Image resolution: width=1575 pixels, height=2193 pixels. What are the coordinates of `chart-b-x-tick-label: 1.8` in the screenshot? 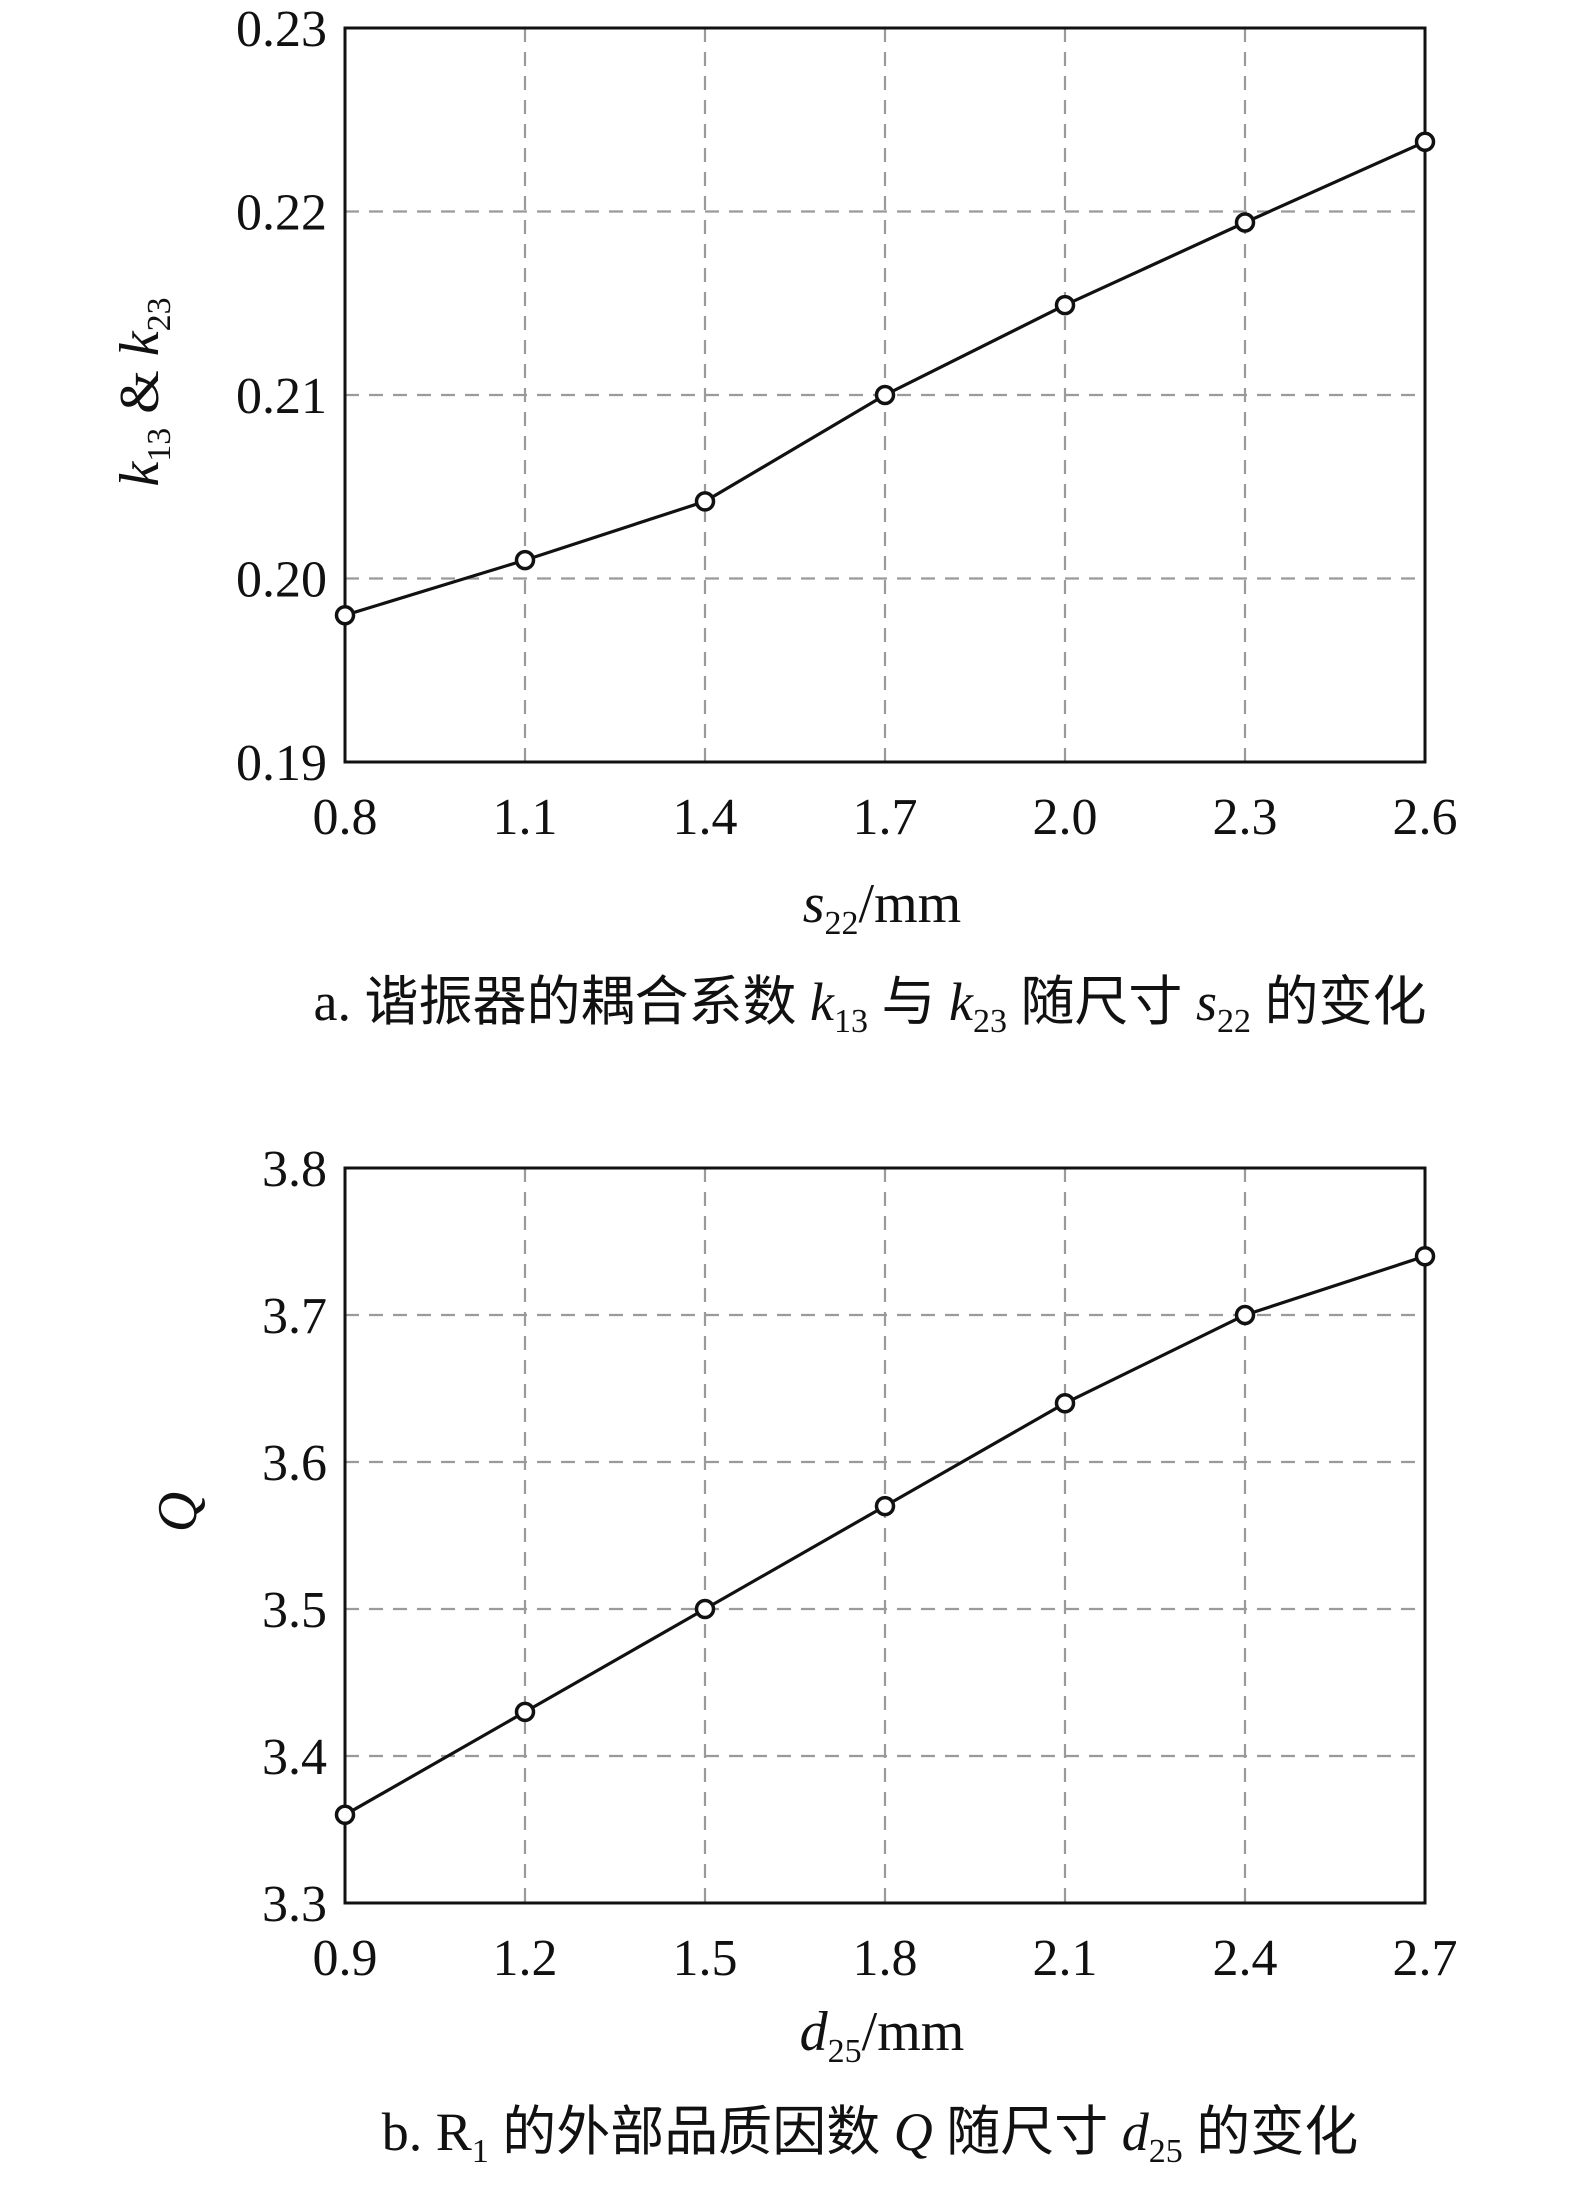 It's located at (885, 1958).